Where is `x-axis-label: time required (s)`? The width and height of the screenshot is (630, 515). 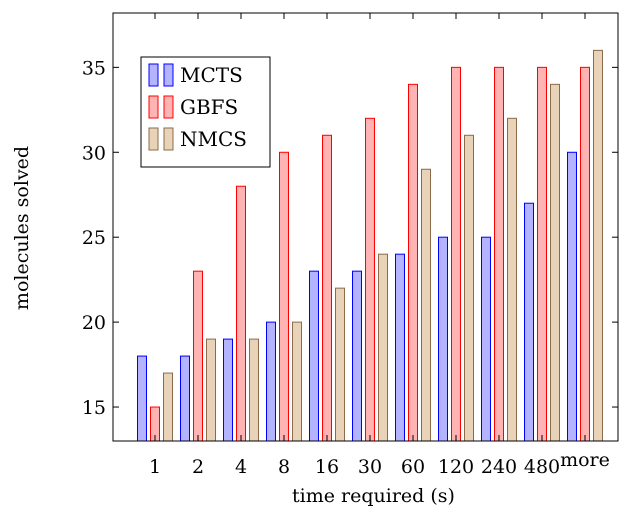
x-axis-label: time required (s) is located at coordinates (373, 496).